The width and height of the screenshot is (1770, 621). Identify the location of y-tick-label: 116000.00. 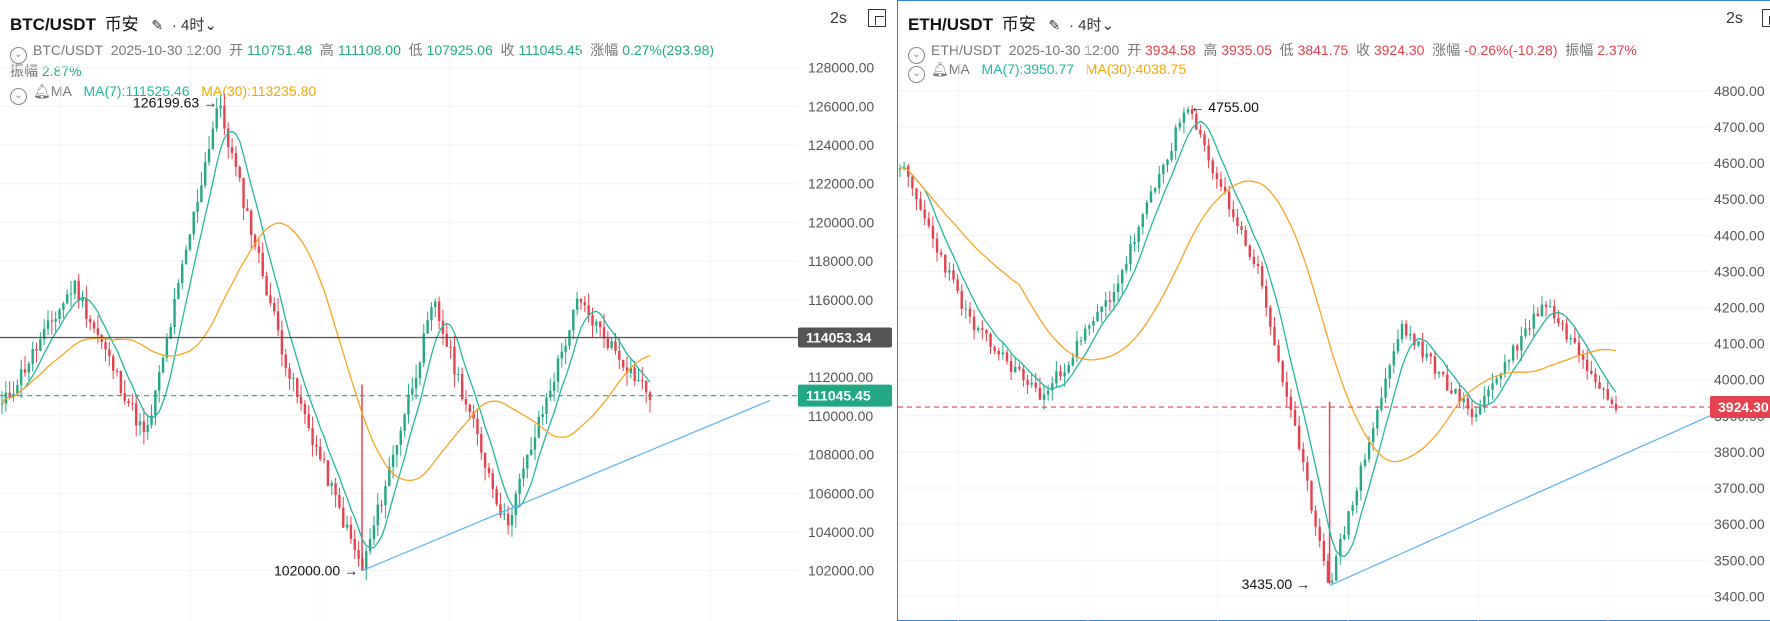
(840, 300).